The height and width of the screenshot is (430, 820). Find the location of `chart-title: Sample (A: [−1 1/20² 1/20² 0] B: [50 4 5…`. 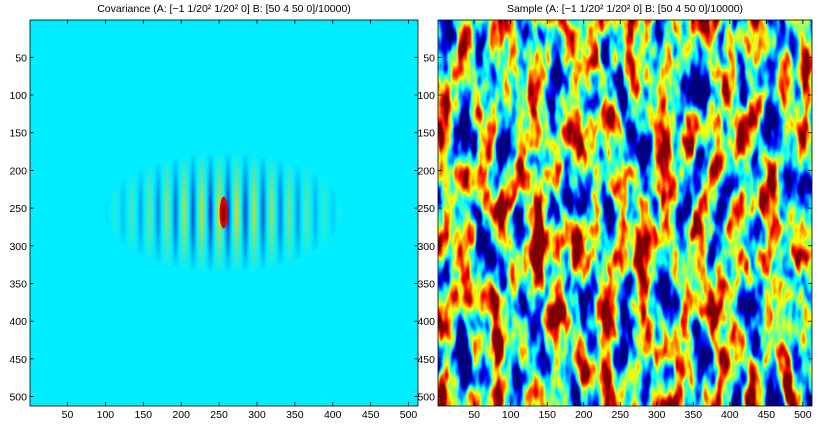

chart-title: Sample (A: [−1 1/20² 1/20² 0] B: [50 4 5… is located at coordinates (625, 9).